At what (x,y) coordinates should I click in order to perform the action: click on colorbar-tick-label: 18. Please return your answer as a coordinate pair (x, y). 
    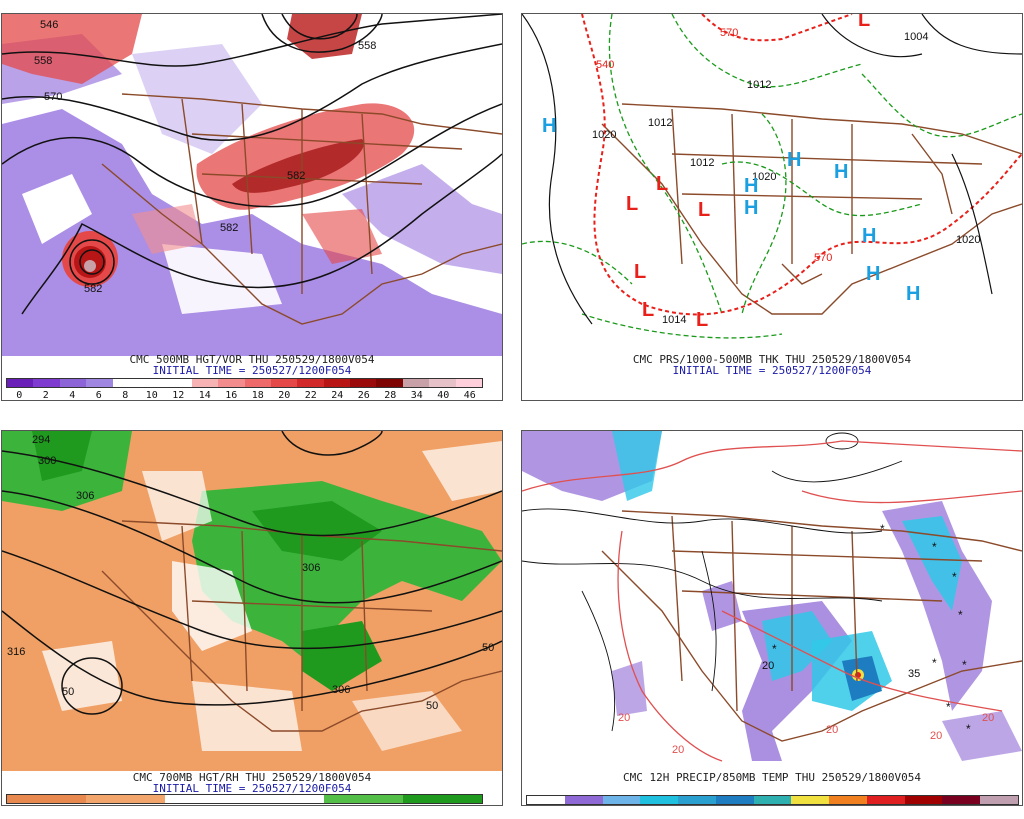
    Looking at the image, I should click on (257, 395).